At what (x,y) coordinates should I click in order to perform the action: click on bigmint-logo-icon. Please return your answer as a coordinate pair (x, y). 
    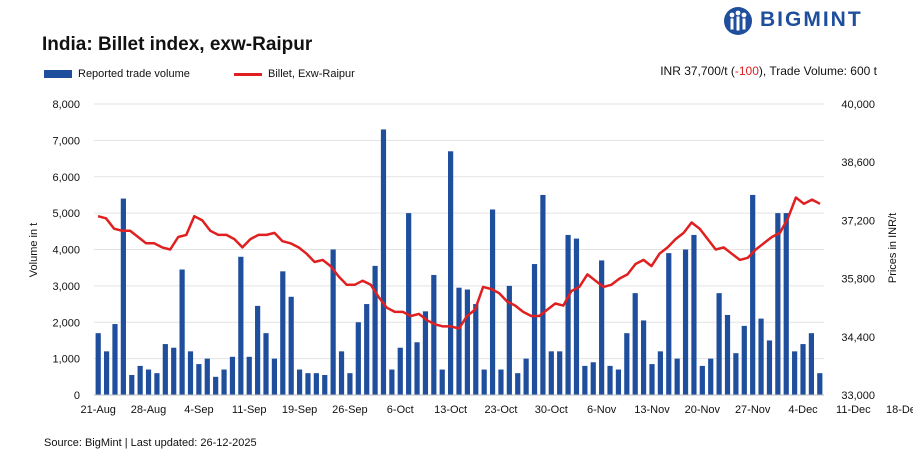
    Looking at the image, I should click on (738, 21).